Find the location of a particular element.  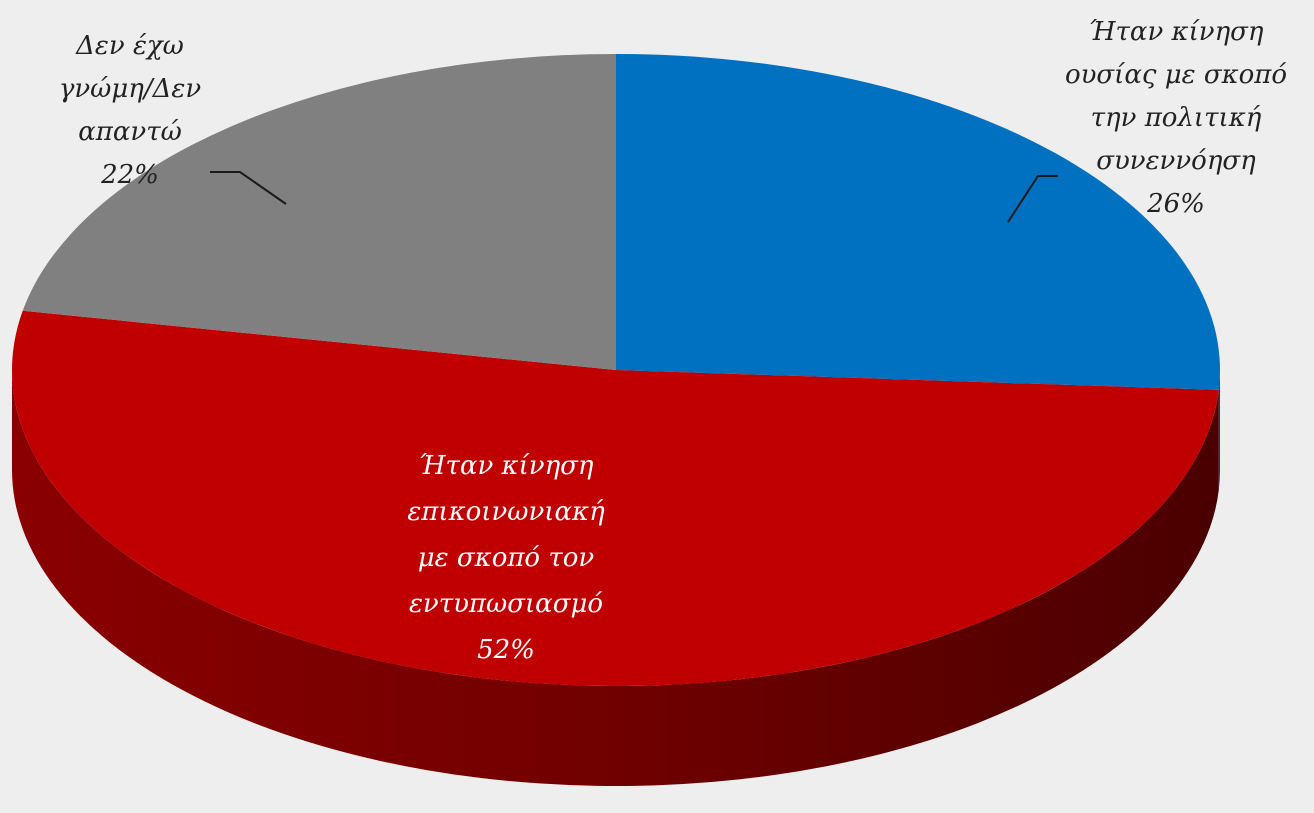

slice-label-line: γνώμη/Δεν is located at coordinates (130, 89).